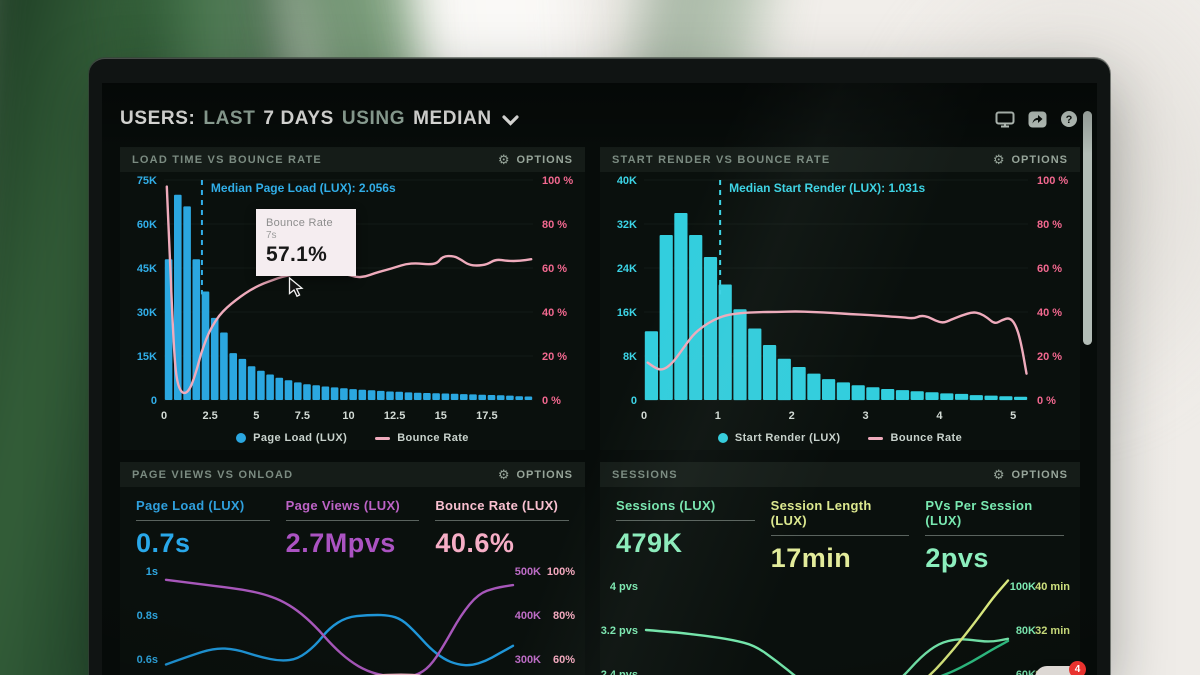  What do you see at coordinates (787, 438) in the screenshot?
I see `legend-label: Start Render (LUX)` at bounding box center [787, 438].